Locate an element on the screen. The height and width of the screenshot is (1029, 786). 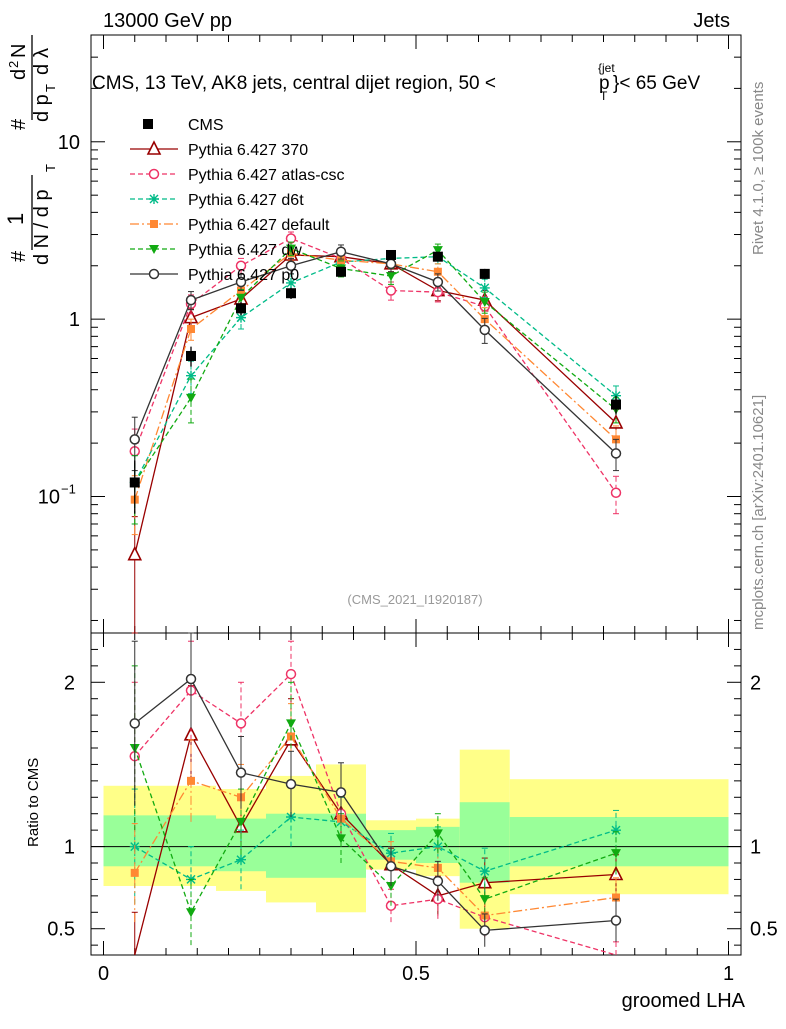
legend-label-1: Pythia 6.427 atlas-csc is located at coordinates (266, 175).